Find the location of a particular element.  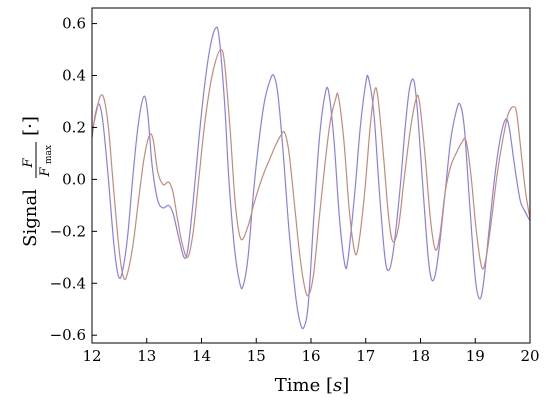

y-axis-label-frac-den: F is located at coordinates (45, 172).